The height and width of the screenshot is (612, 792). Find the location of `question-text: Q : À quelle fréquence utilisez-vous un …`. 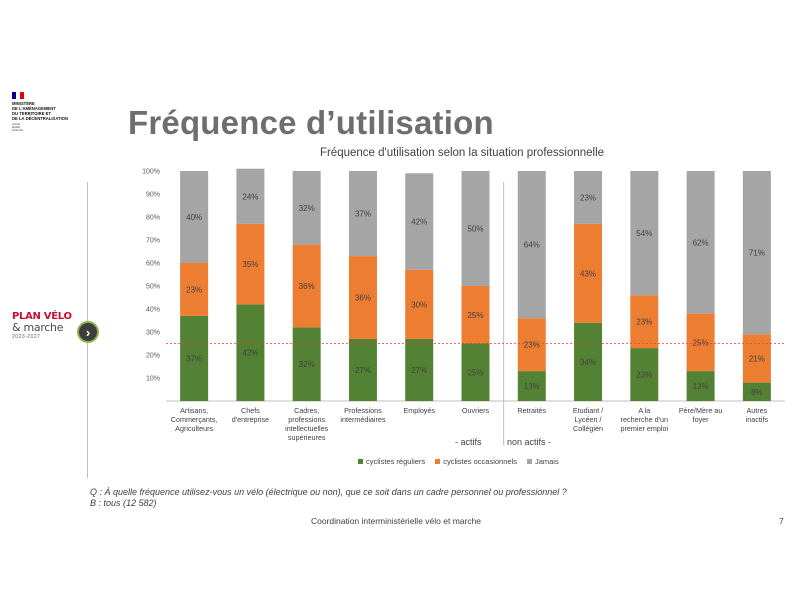

question-text: Q : À quelle fréquence utilisez-vous un … is located at coordinates (328, 492).